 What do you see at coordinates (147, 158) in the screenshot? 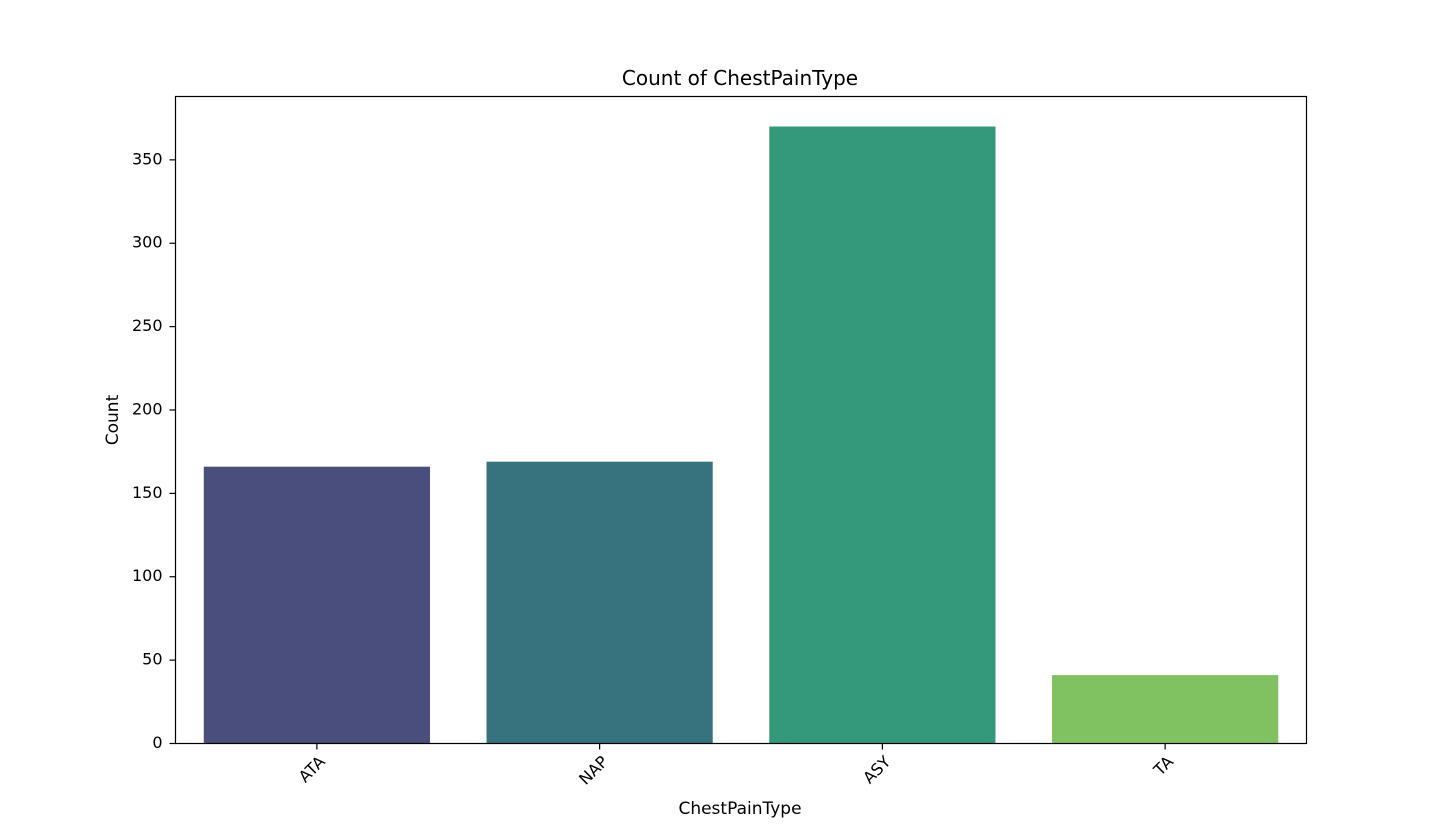
I see `y-tick-label: 350` at bounding box center [147, 158].